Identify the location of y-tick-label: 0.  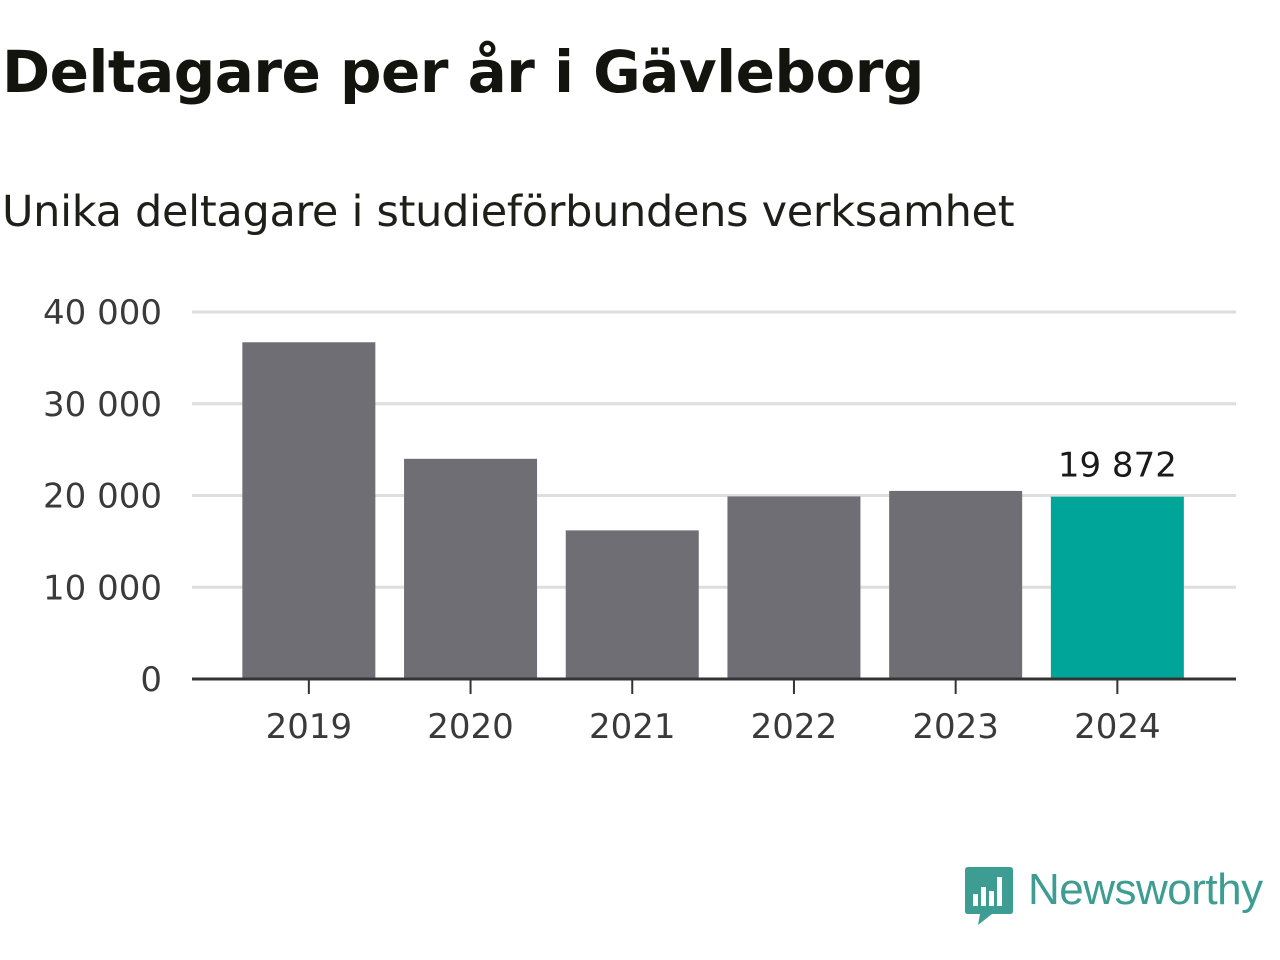
(151, 680).